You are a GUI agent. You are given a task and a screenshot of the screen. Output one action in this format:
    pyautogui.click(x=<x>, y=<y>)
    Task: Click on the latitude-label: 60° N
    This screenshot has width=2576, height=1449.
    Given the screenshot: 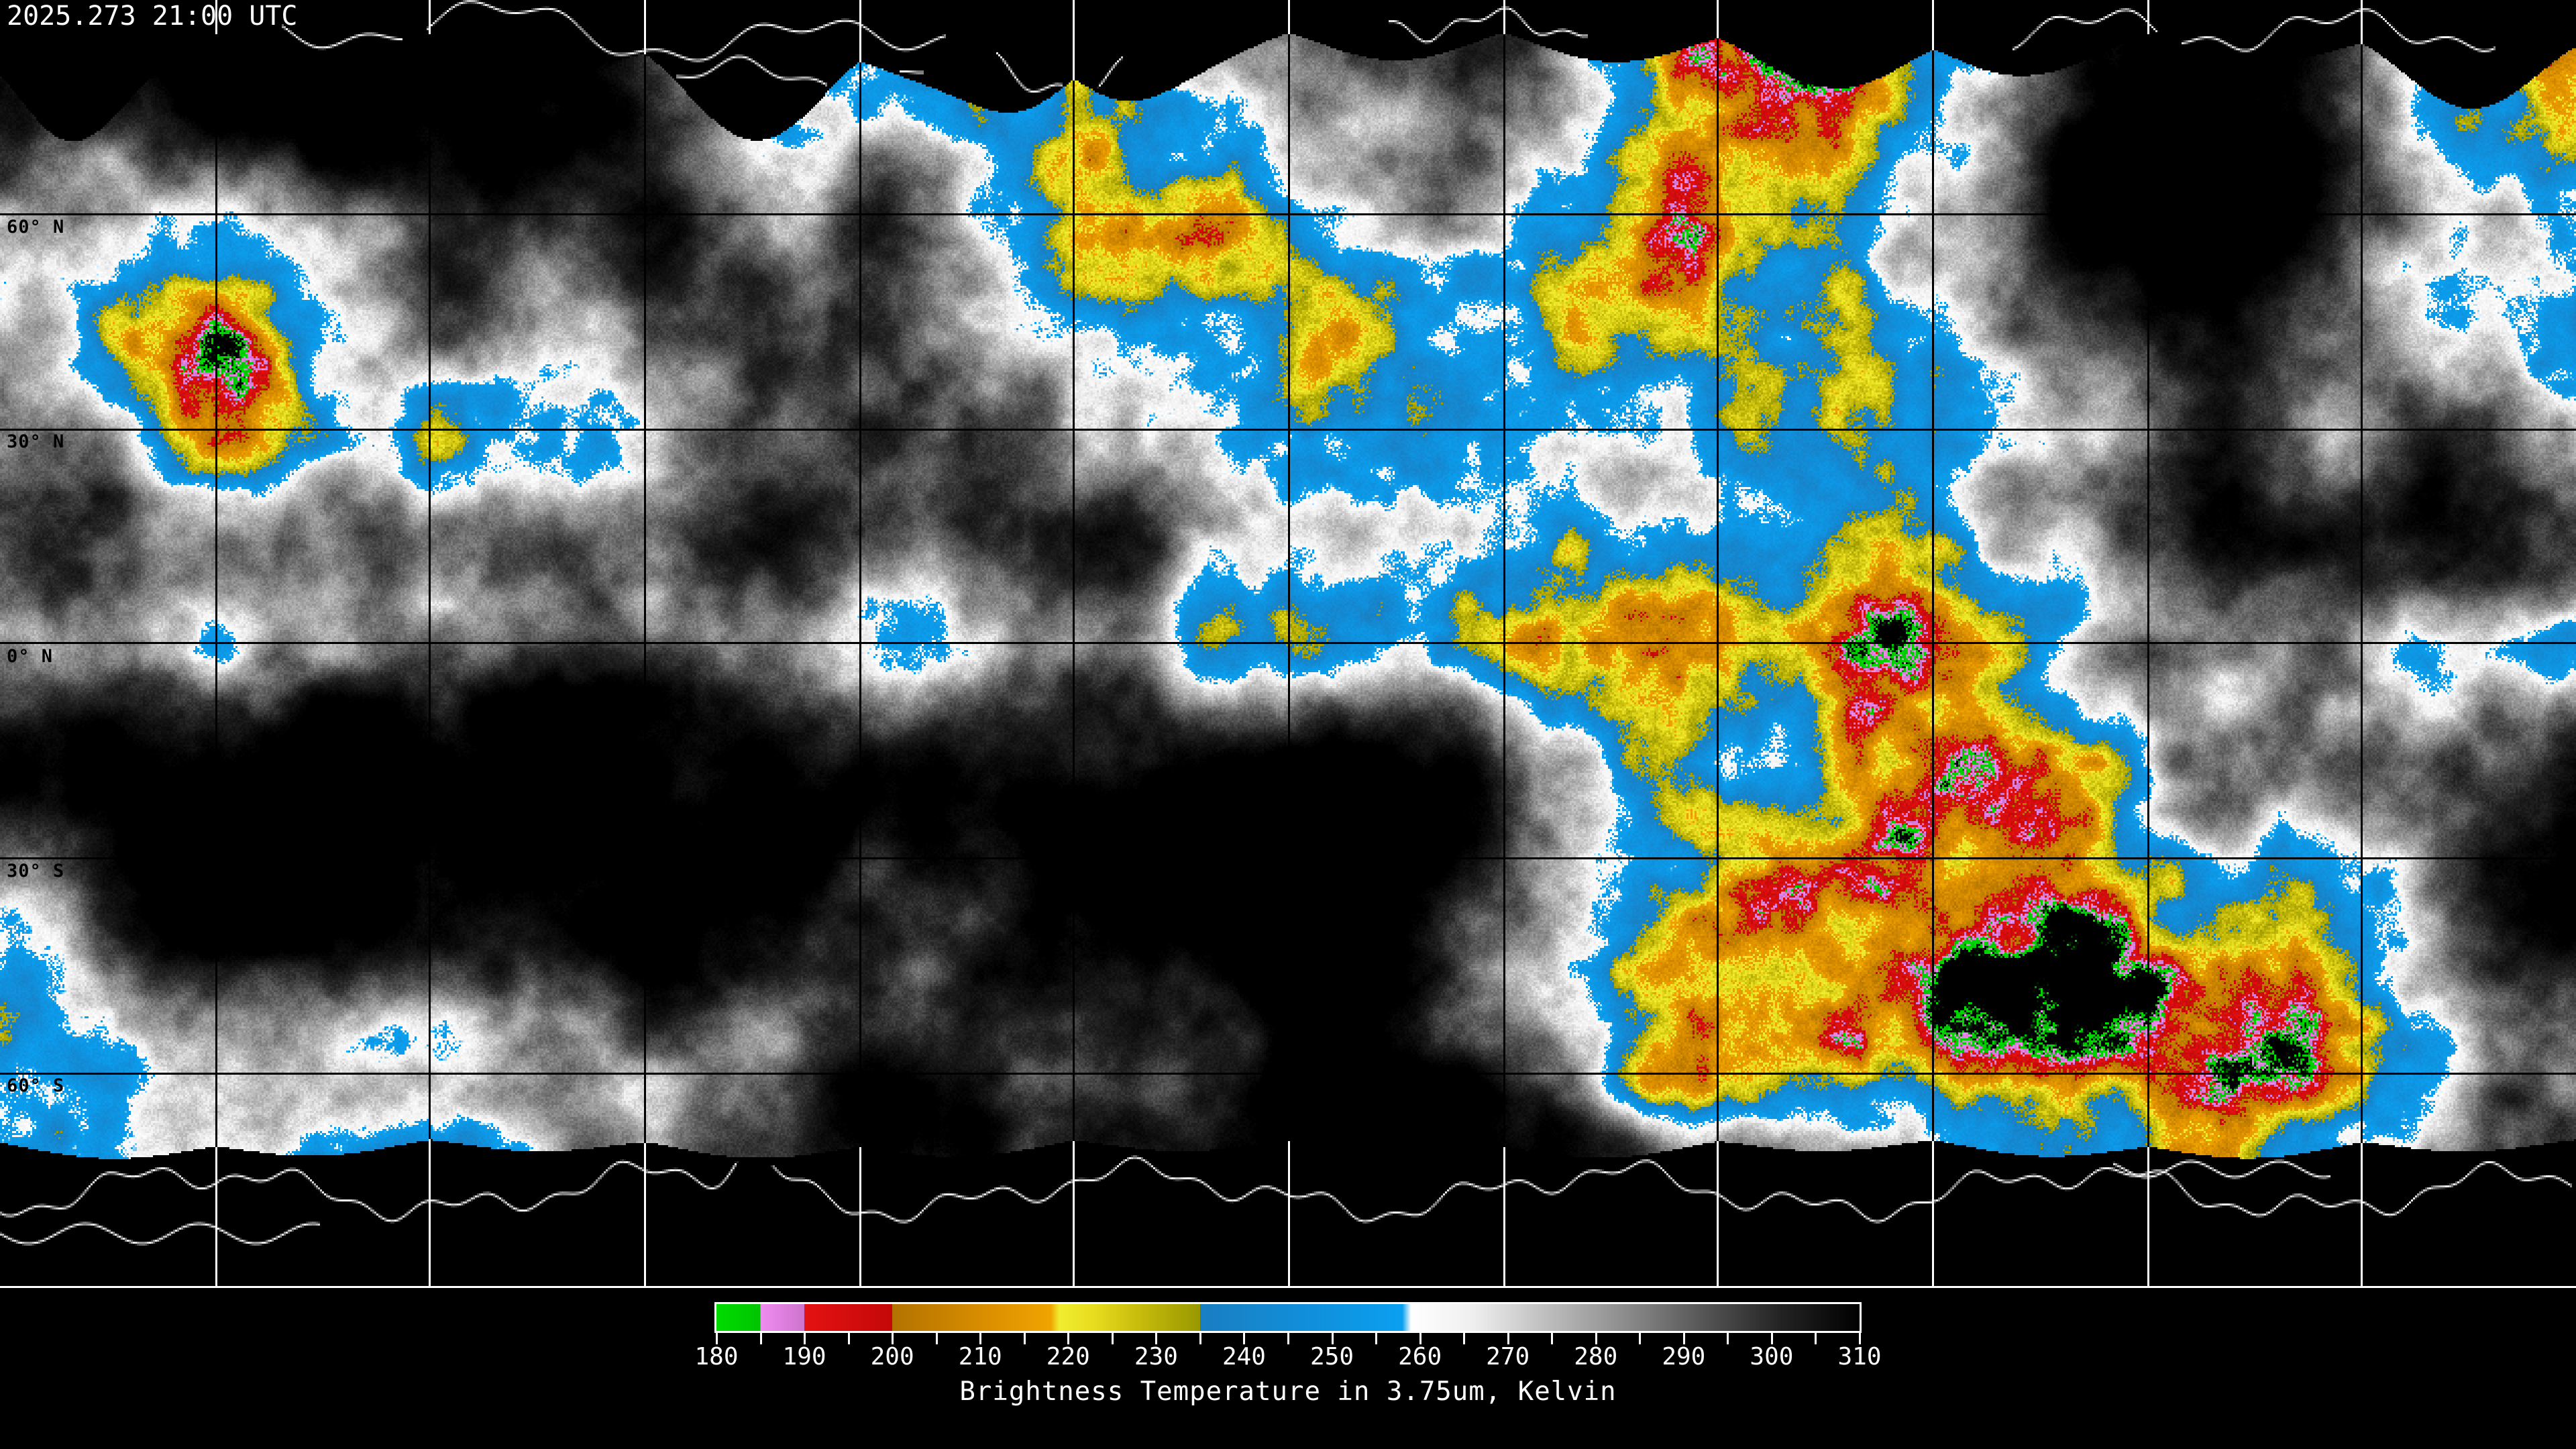 What is the action you would take?
    pyautogui.click(x=36, y=227)
    